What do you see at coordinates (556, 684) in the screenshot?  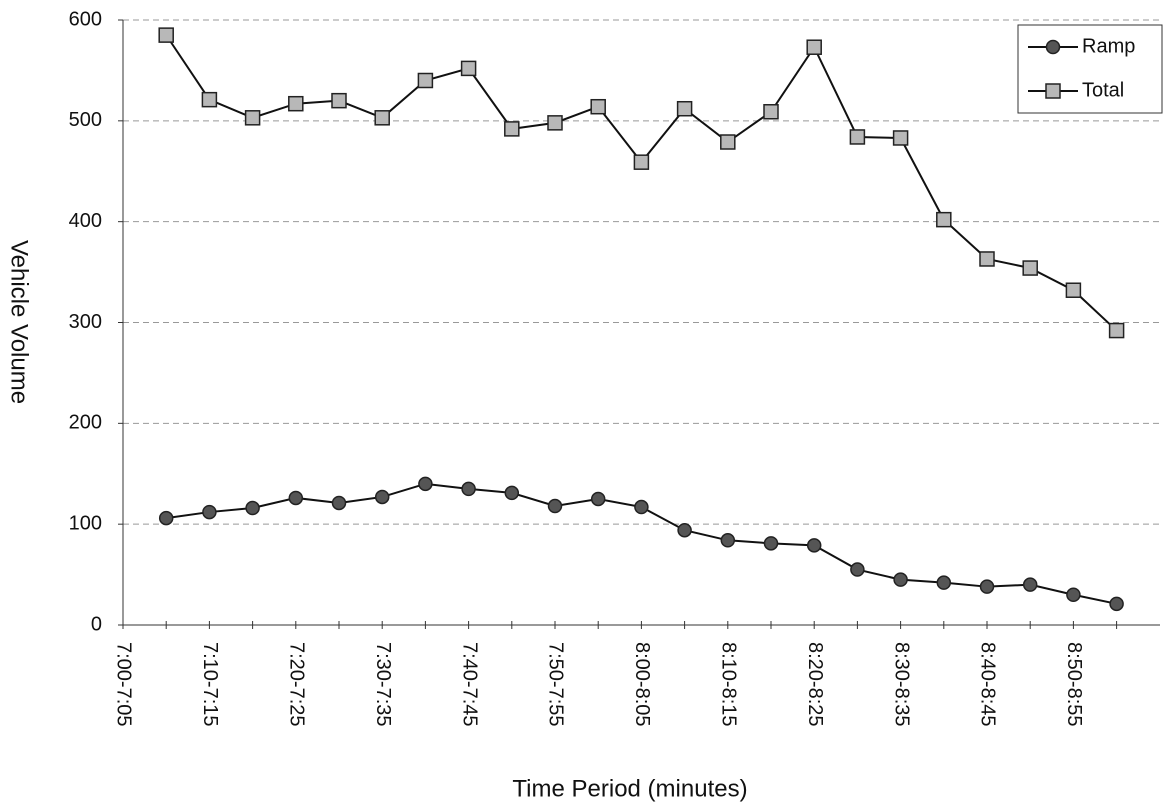 I see `x-tick-label: 7:50-7:55` at bounding box center [556, 684].